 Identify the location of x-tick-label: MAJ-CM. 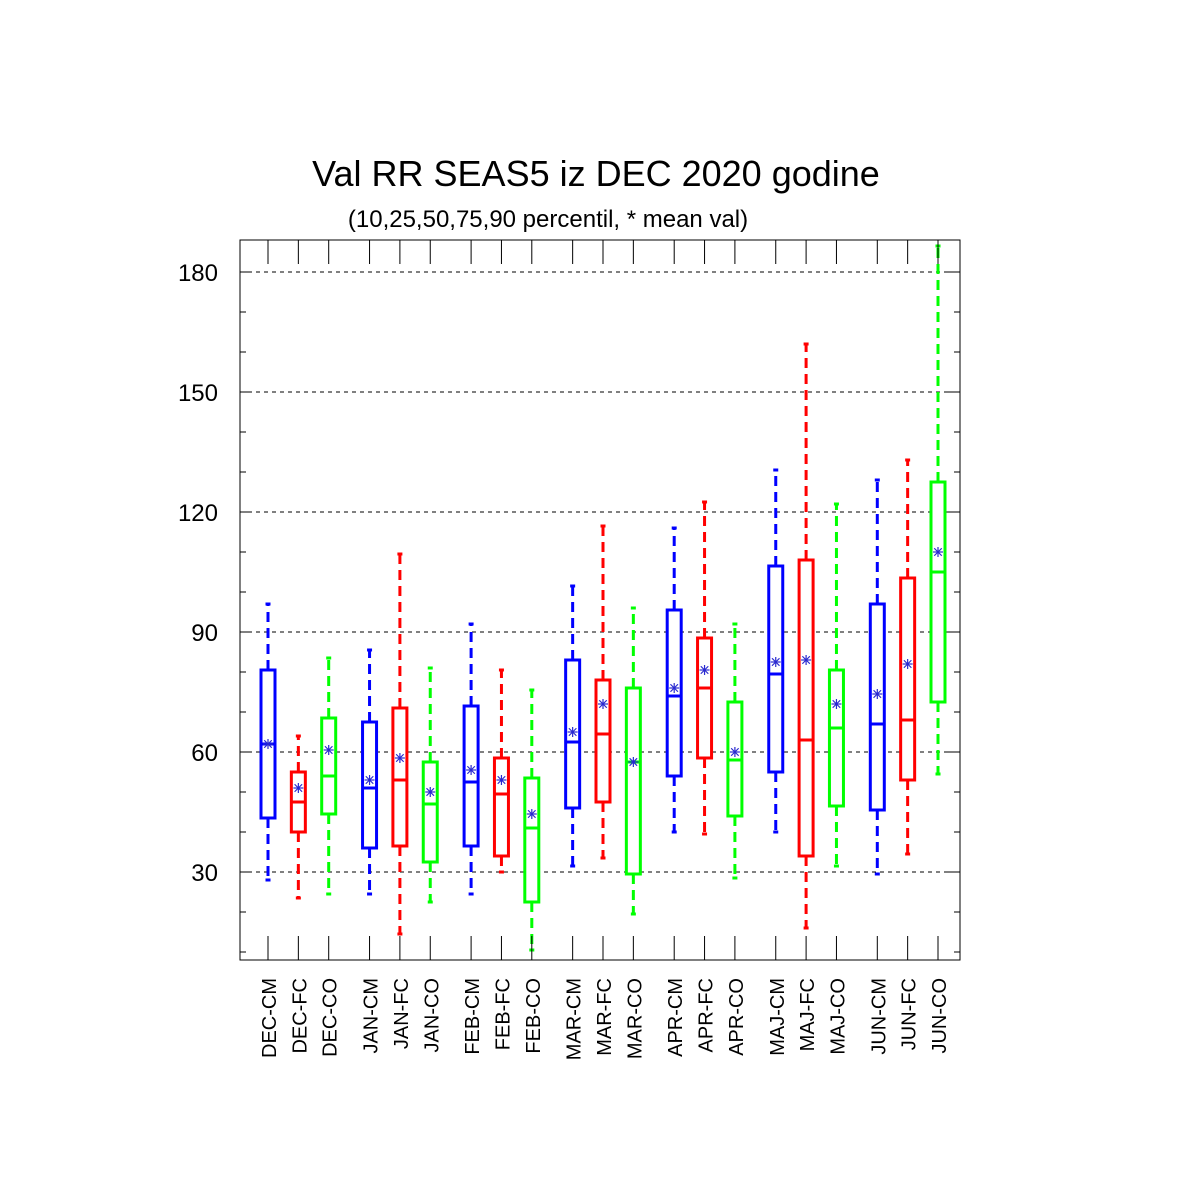
(778, 1017).